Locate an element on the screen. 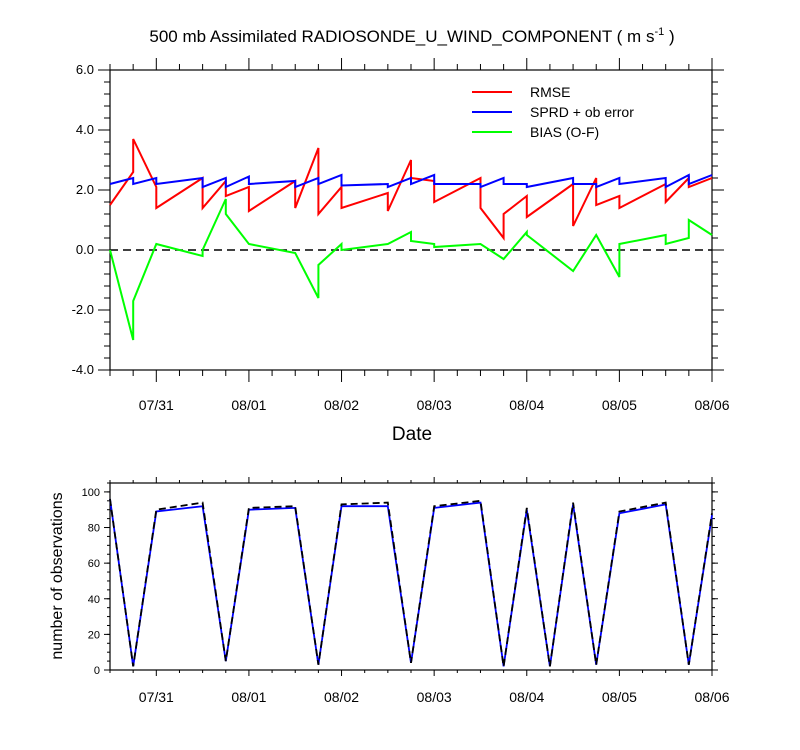  legend-entry: RMSE is located at coordinates (550, 92).